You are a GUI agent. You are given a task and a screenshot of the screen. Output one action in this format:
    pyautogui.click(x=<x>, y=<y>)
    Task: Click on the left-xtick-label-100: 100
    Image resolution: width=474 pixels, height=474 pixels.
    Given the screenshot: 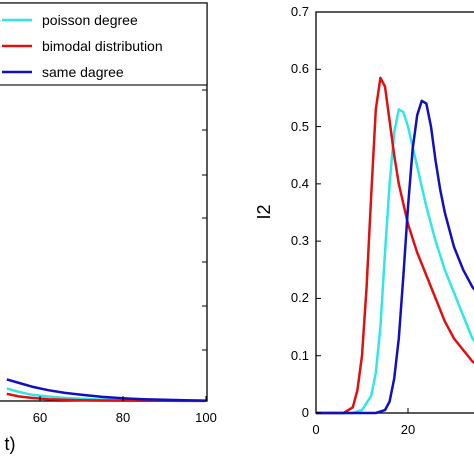 What is the action you would take?
    pyautogui.click(x=206, y=417)
    